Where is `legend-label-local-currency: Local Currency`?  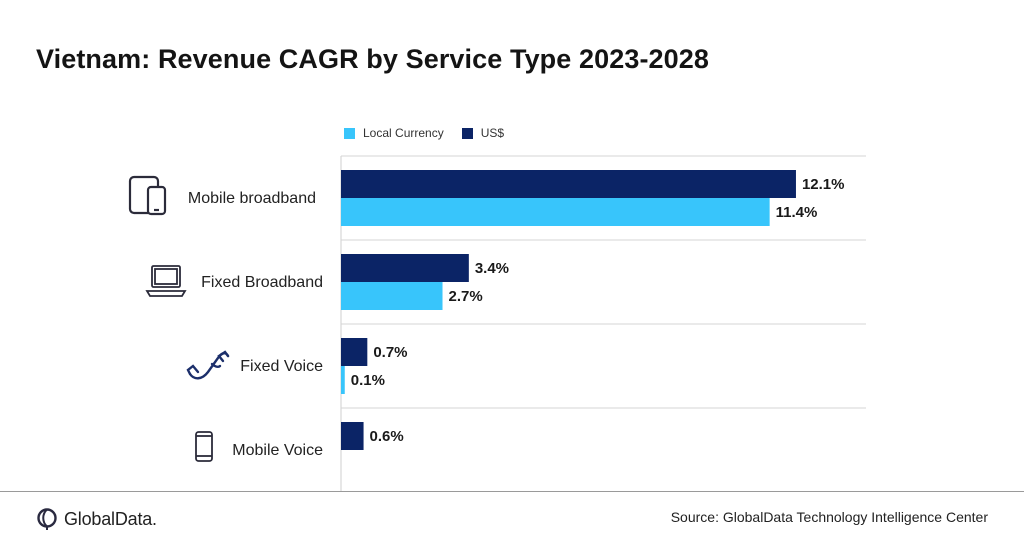 legend-label-local-currency: Local Currency is located at coordinates (403, 133).